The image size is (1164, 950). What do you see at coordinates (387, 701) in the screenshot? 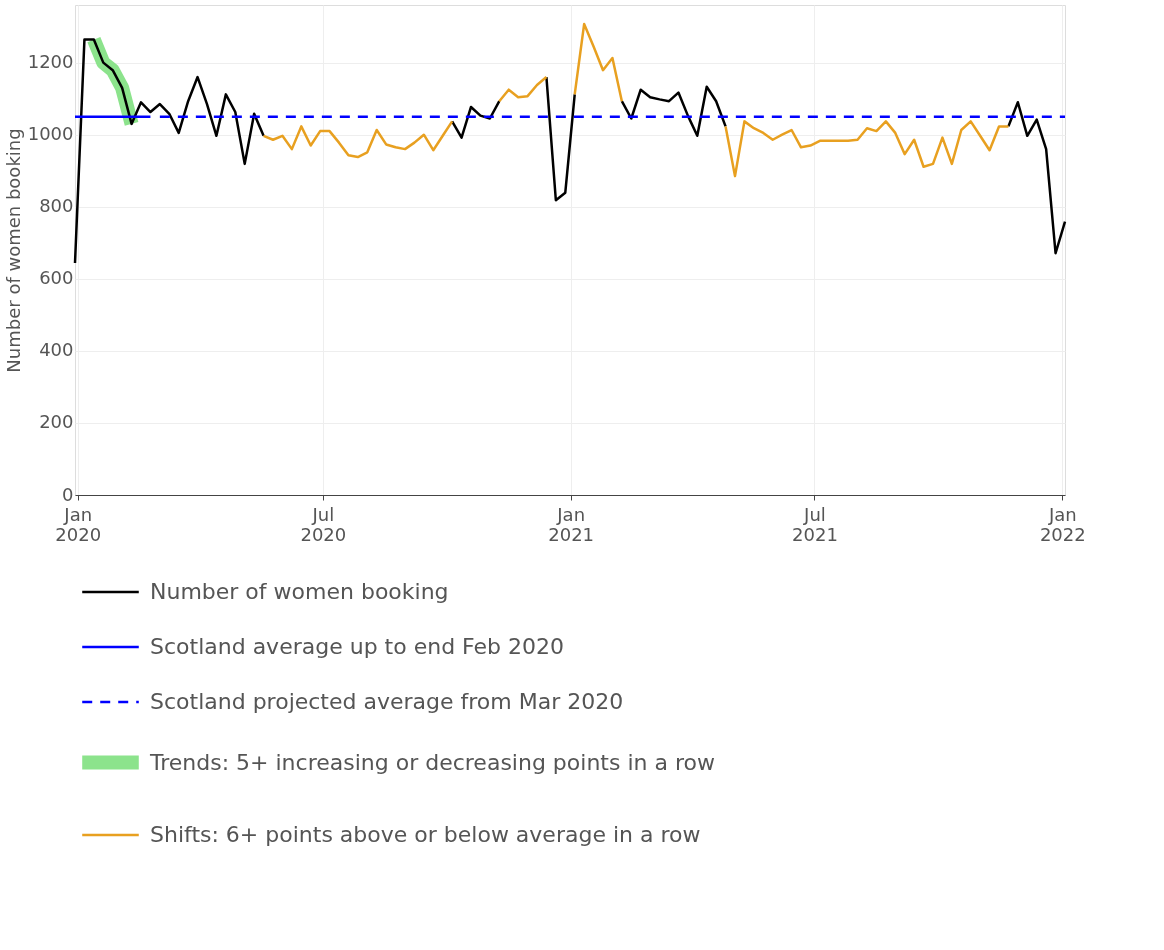
I see `legend-label: Scotland projected average from Mar 2020` at bounding box center [387, 701].